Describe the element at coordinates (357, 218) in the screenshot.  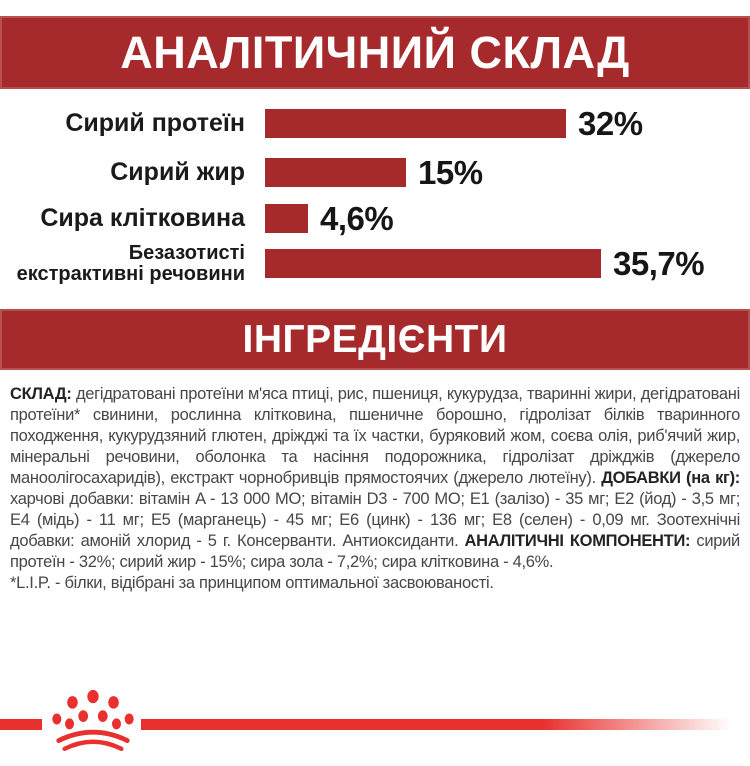
I see `bar-value-crude-fiber: 4,6%` at that location.